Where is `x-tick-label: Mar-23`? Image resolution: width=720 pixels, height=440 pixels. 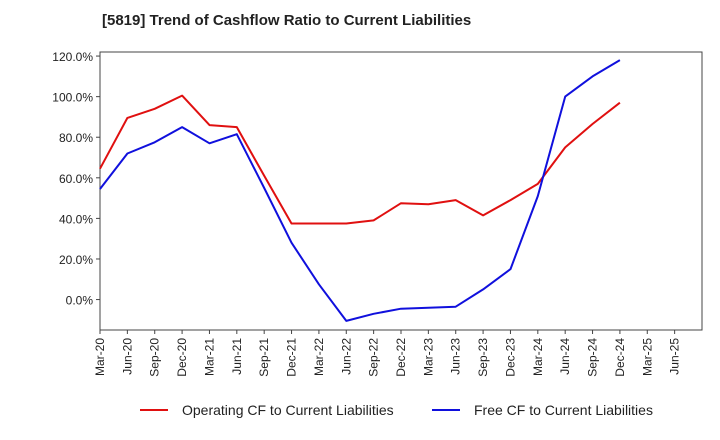
x-tick-label: Mar-23 is located at coordinates (428, 357).